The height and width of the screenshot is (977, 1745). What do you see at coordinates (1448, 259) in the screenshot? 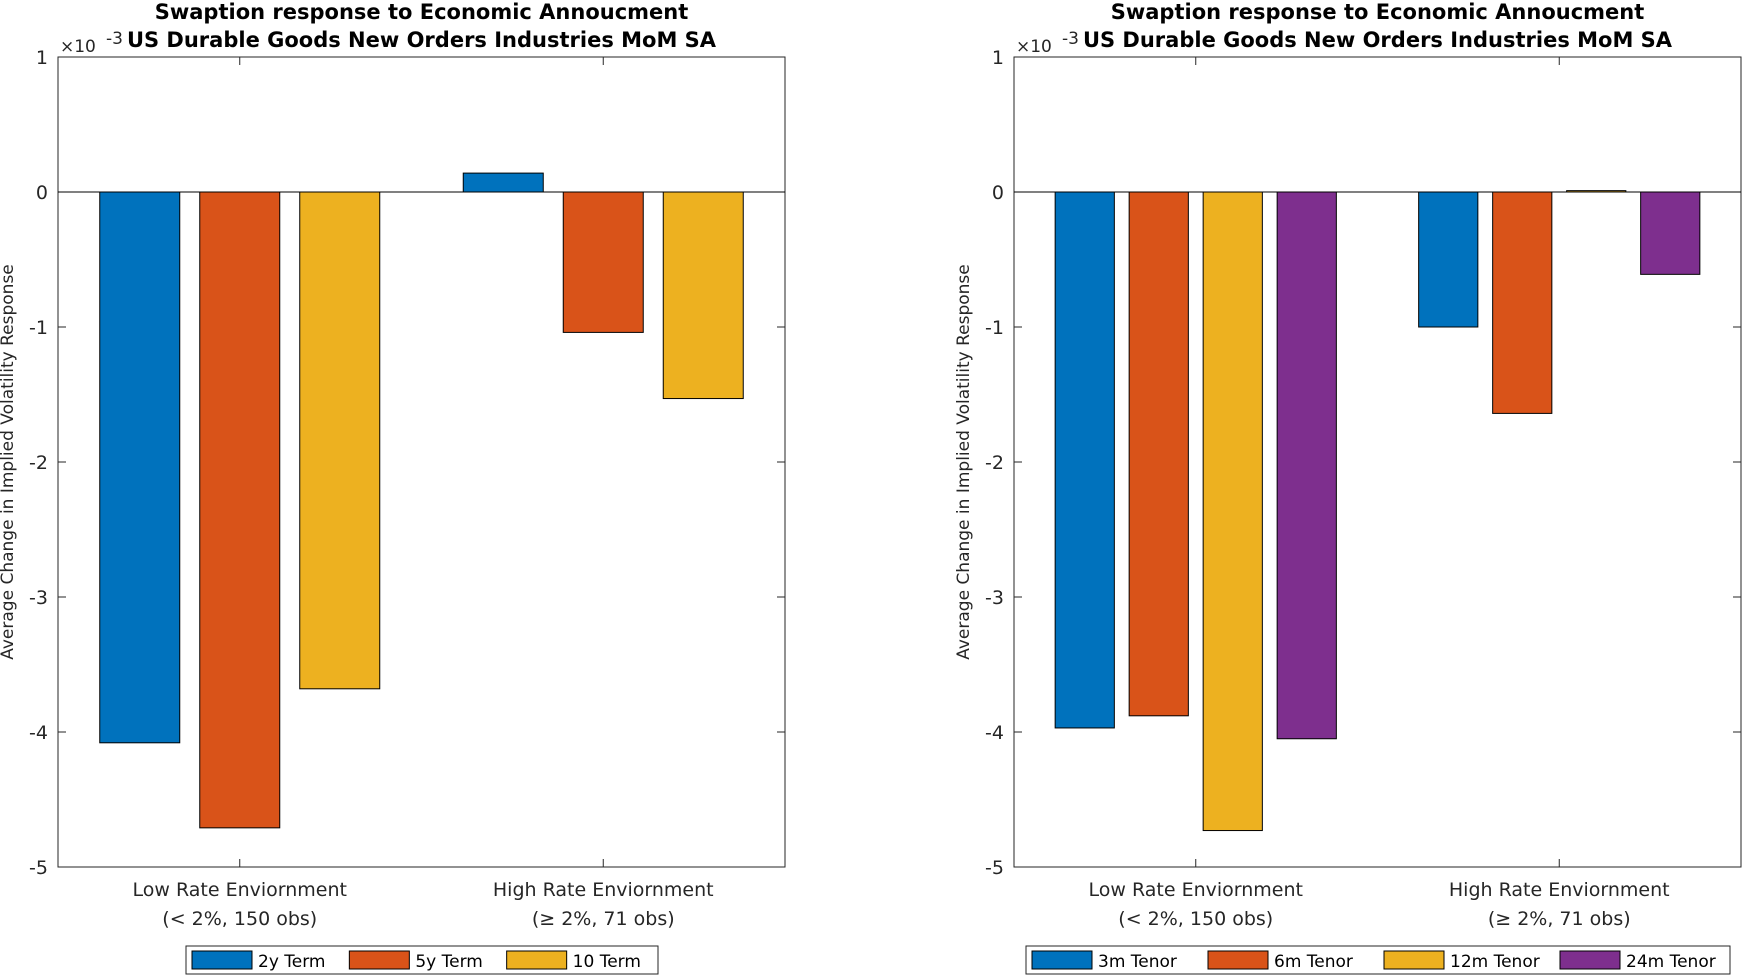
I see `bar-3m-tenor-cat2` at bounding box center [1448, 259].